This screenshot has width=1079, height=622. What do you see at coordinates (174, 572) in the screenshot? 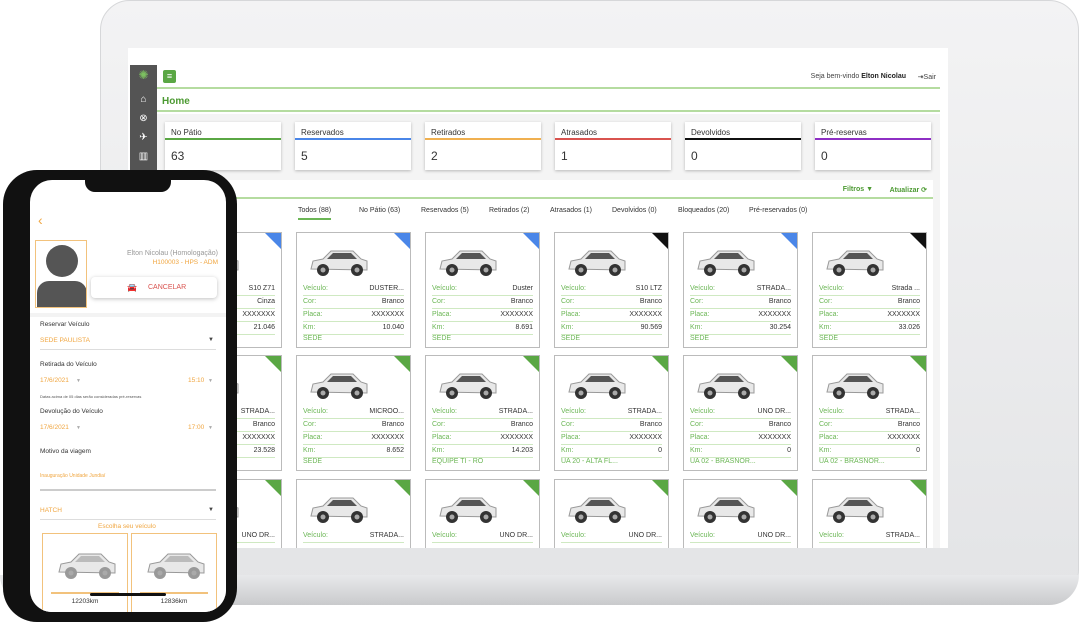
I see `vehicle-option: 12836km` at bounding box center [174, 572].